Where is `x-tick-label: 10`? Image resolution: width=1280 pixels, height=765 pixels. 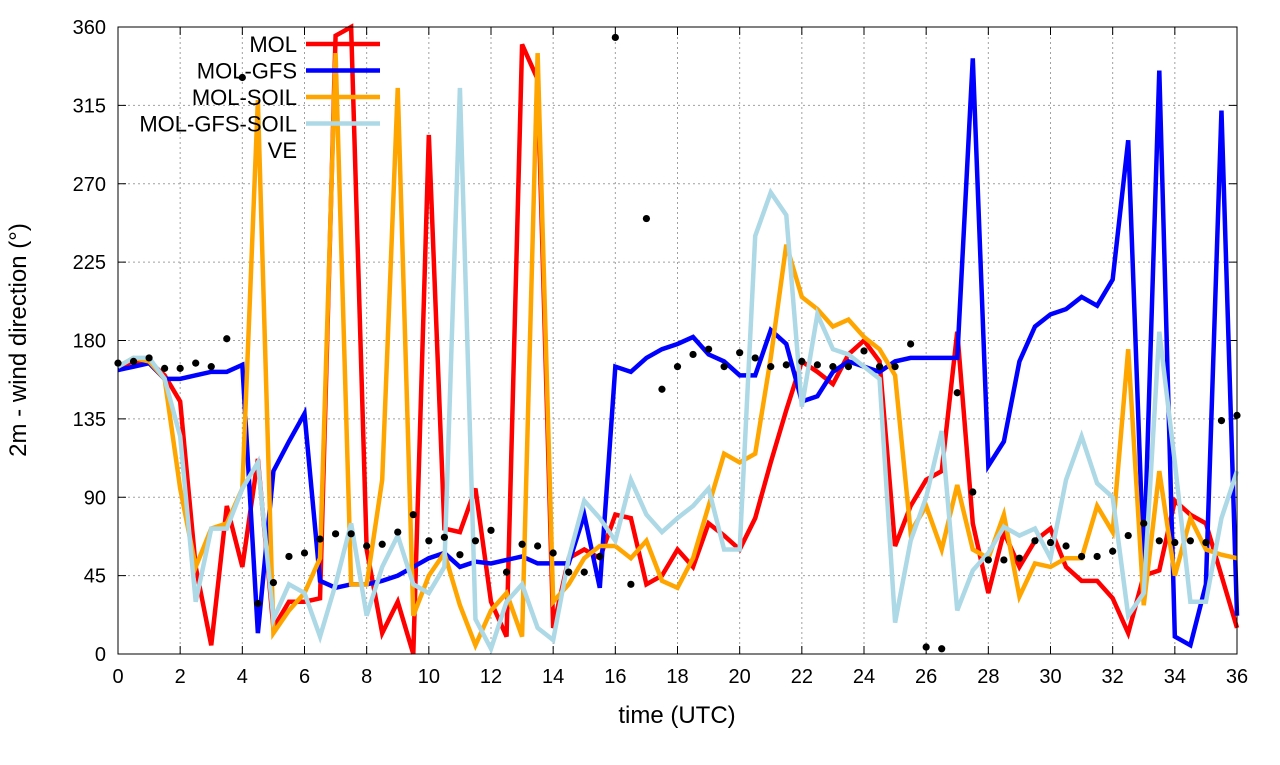
x-tick-label: 10 is located at coordinates (429, 677).